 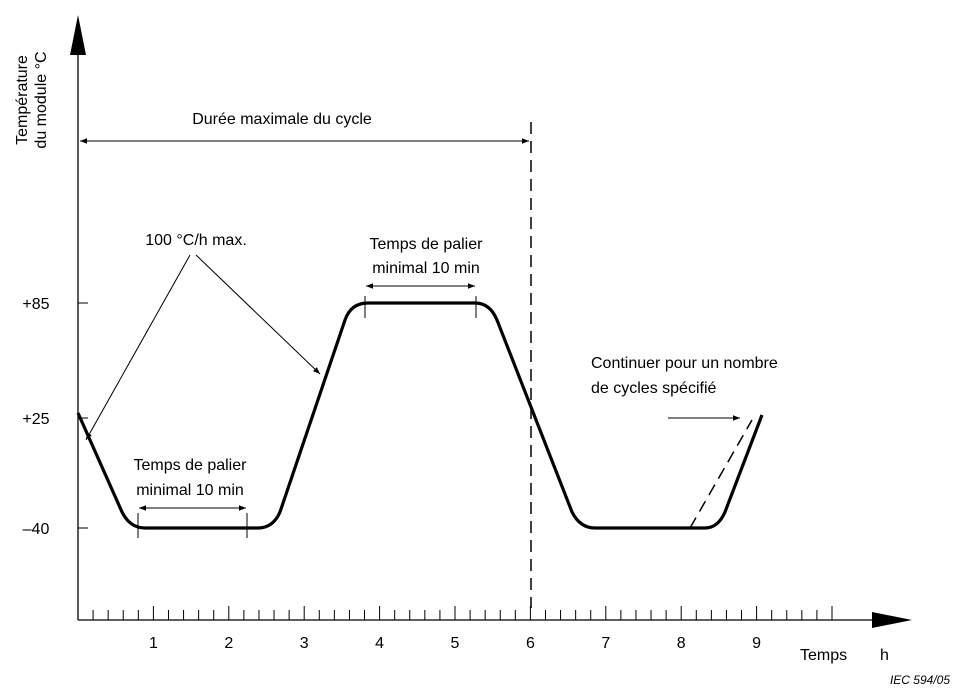 What do you see at coordinates (78, 35) in the screenshot?
I see `y-arrow` at bounding box center [78, 35].